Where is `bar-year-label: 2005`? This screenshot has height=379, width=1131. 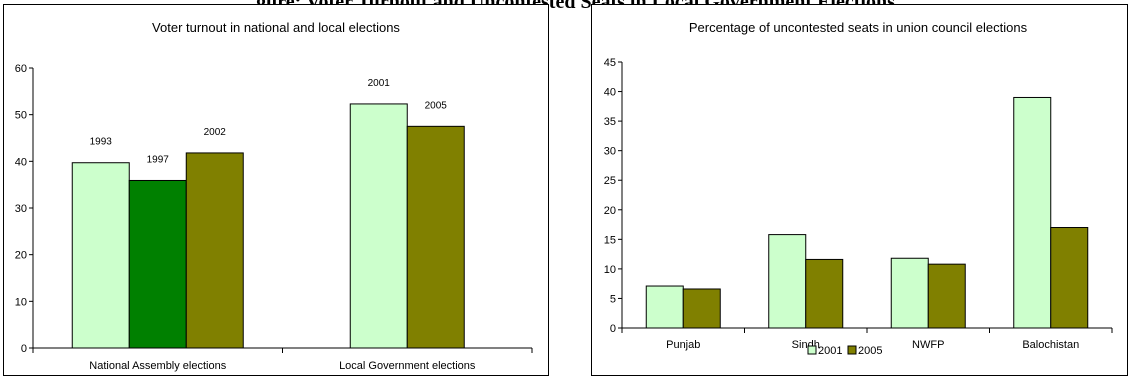
bar-year-label: 2005 is located at coordinates (436, 105).